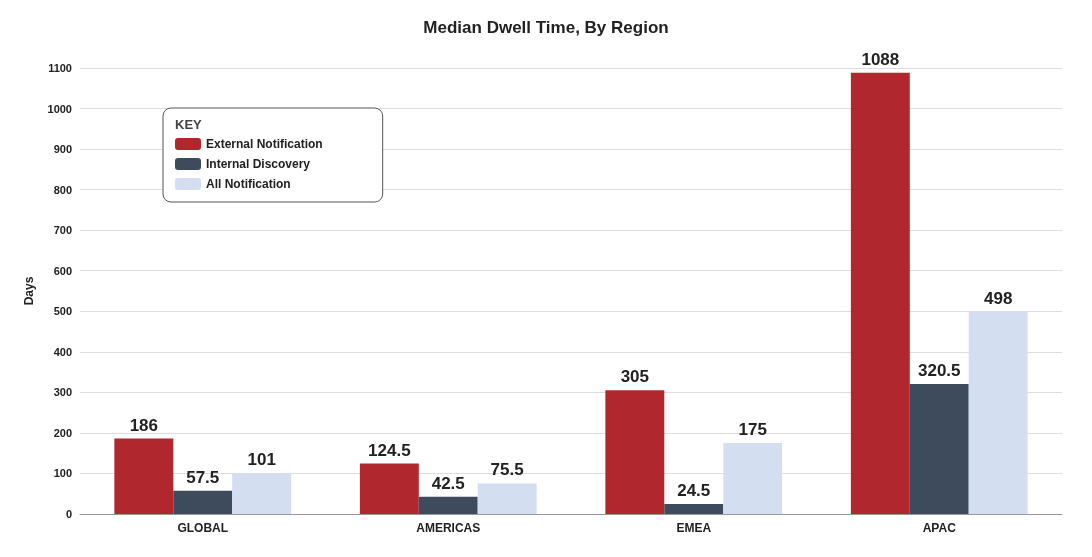 The height and width of the screenshot is (557, 1092). I want to click on data-label: 1088, so click(880, 59).